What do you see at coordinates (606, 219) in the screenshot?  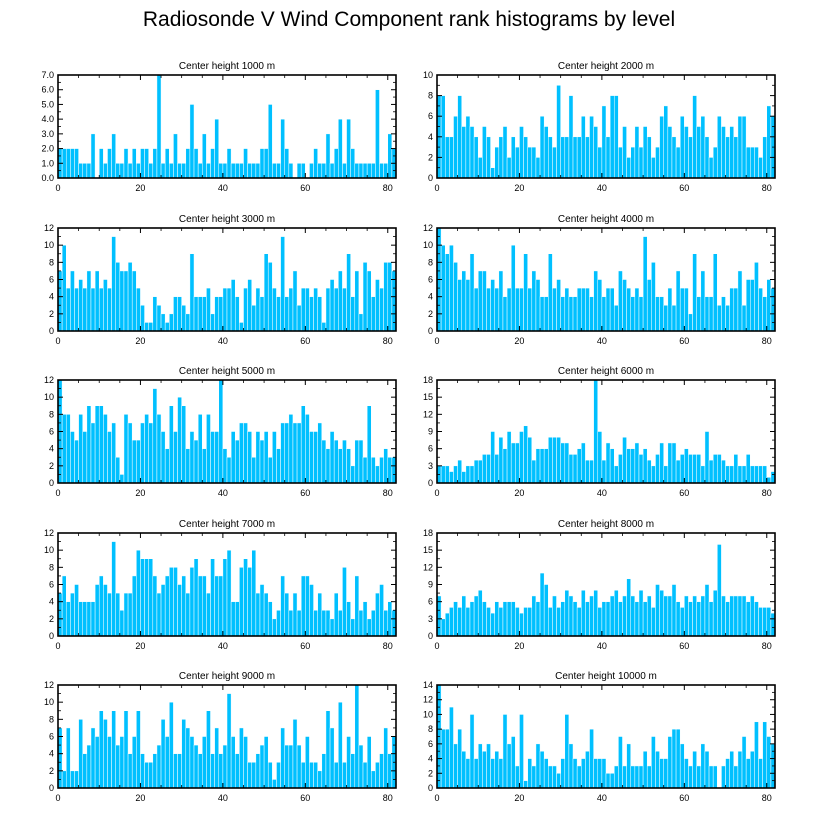 I see `panel-title: Center height 4000 m` at bounding box center [606, 219].